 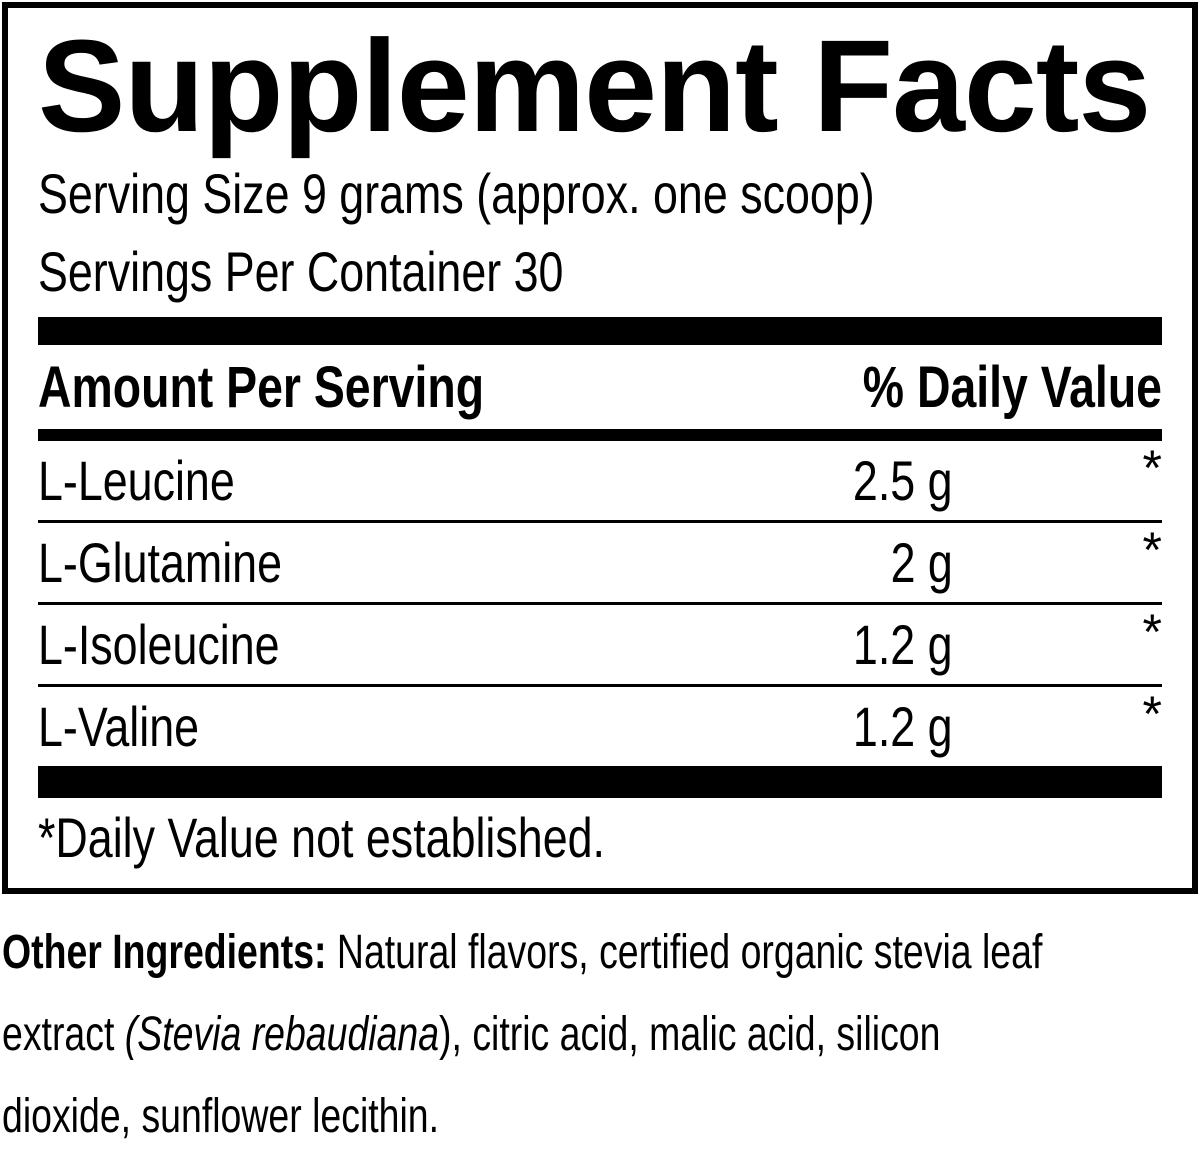 What do you see at coordinates (601, 1117) in the screenshot?
I see `other-ingredients-line-3: dioxide, sunflower lecithin.` at bounding box center [601, 1117].